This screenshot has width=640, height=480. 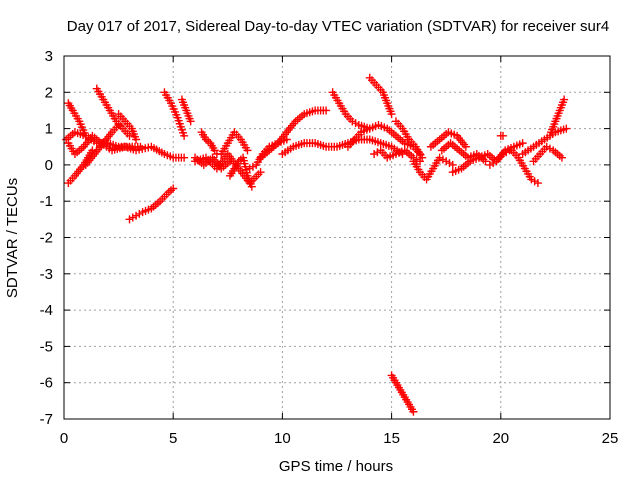 What do you see at coordinates (610, 438) in the screenshot?
I see `x-tick-label: 25` at bounding box center [610, 438].